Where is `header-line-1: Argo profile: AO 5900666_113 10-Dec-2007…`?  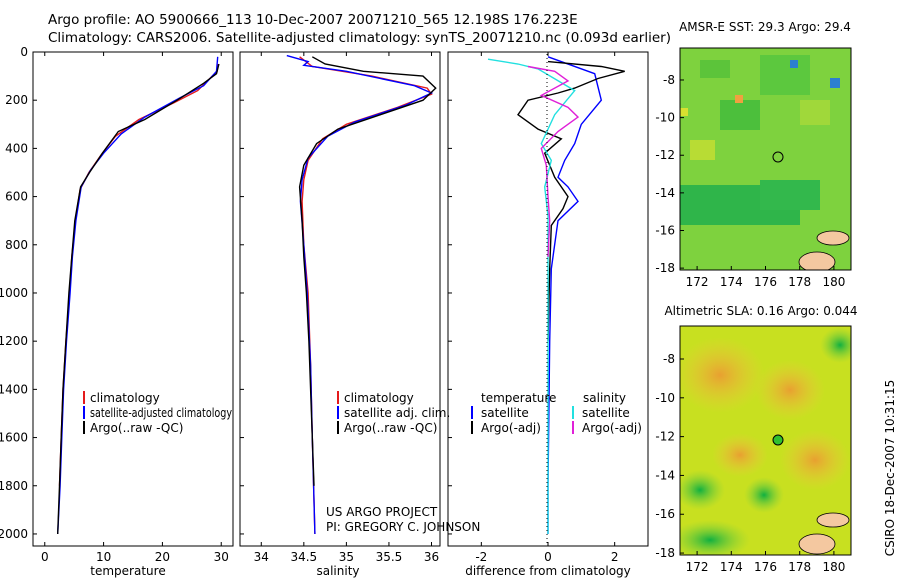 header-line-1: Argo profile: AO 5900666_113 10-Dec-2007… is located at coordinates (313, 20).